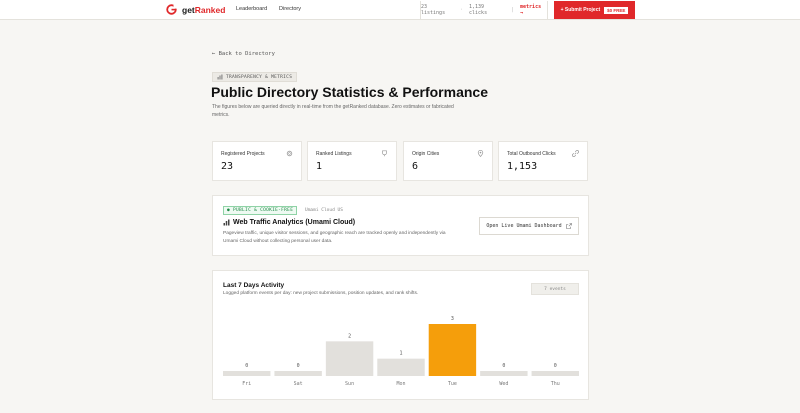  What do you see at coordinates (349, 336) in the screenshot?
I see `bar-value-label: 2` at bounding box center [349, 336].